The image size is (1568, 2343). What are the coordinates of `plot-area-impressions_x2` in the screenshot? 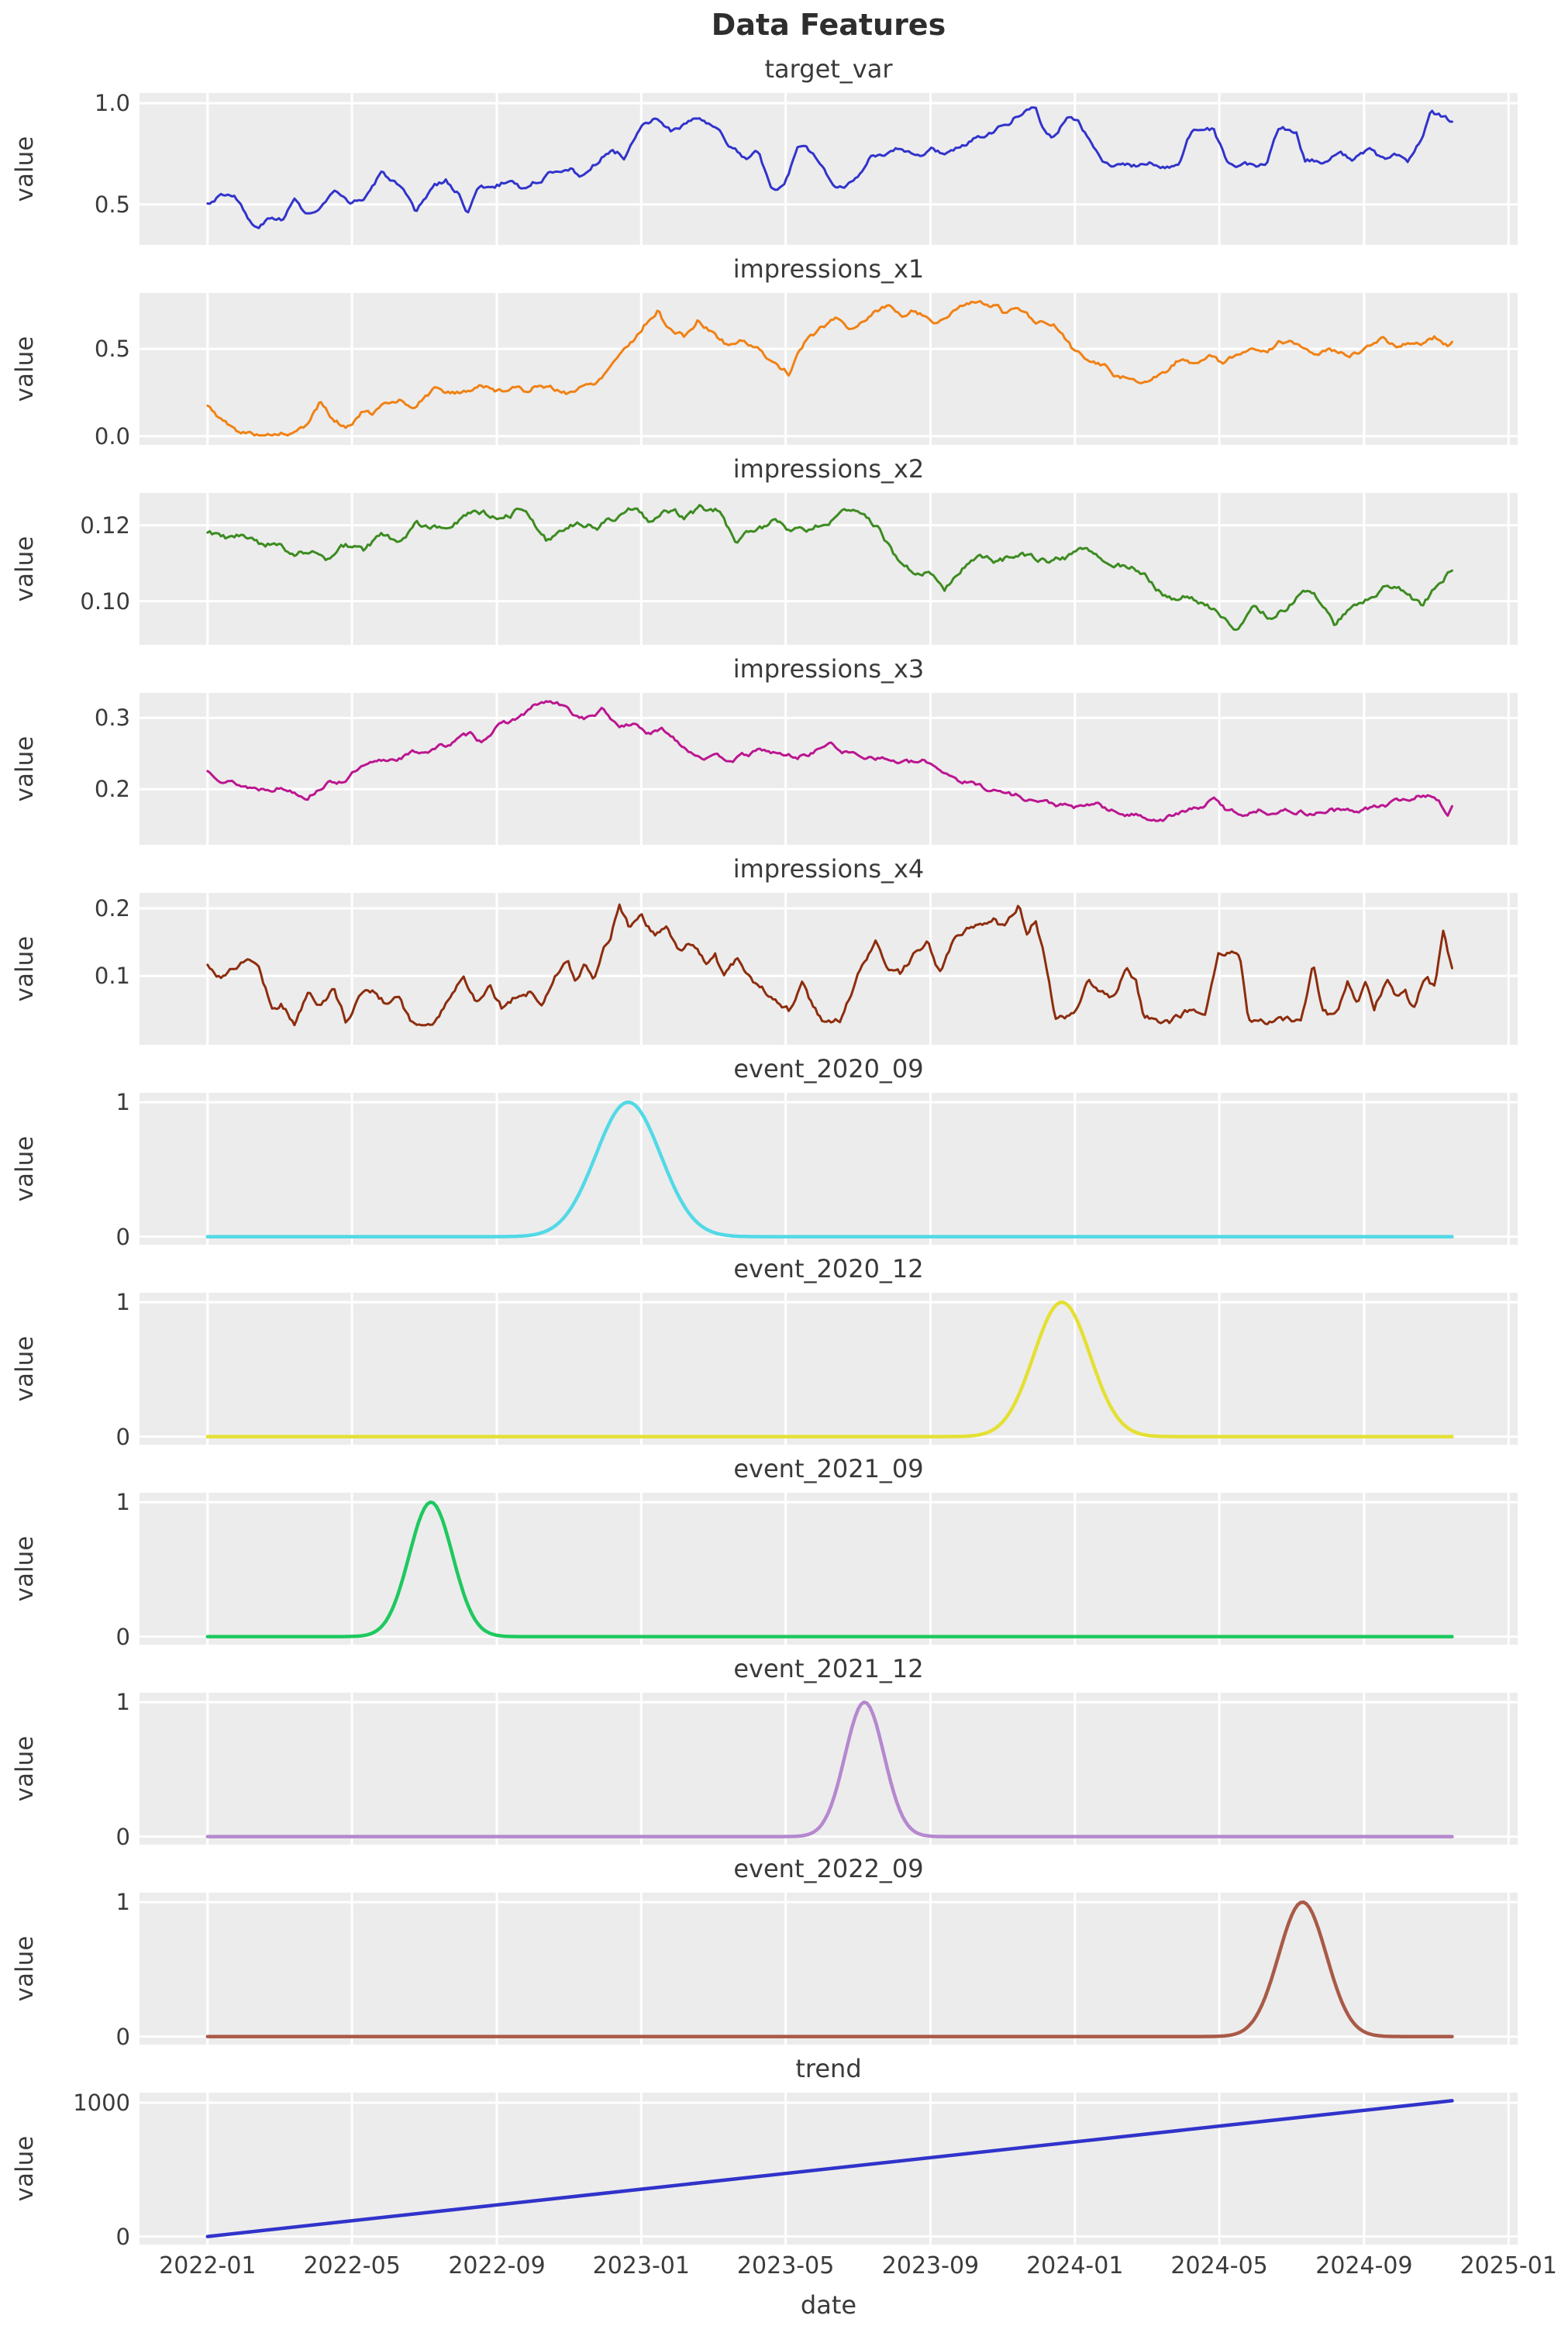 It's located at (829, 569).